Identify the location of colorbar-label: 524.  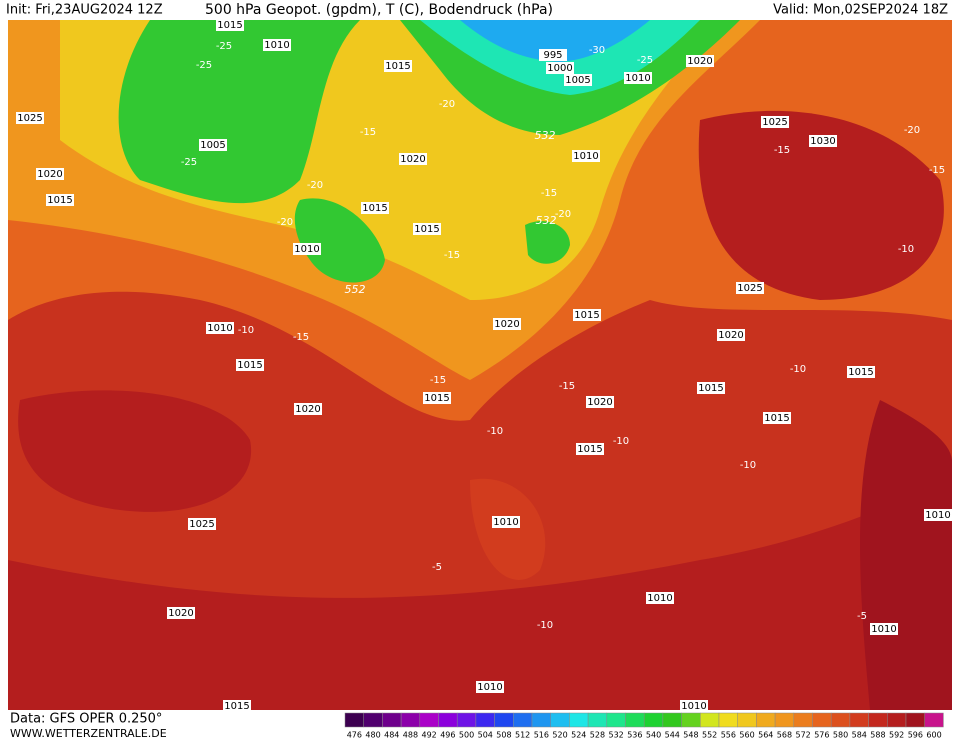
(578, 735).